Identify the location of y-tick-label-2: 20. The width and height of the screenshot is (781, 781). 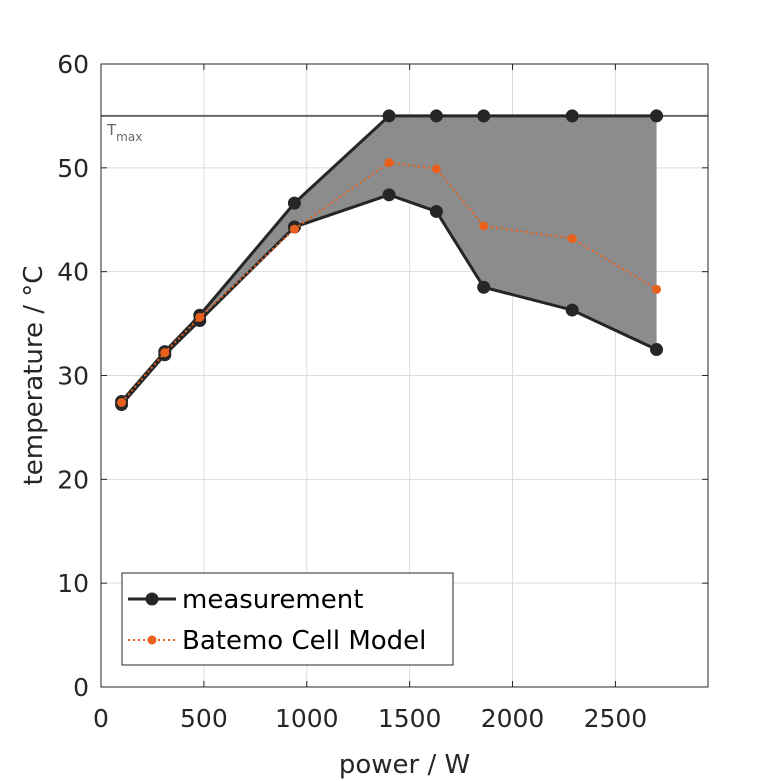
(73, 479).